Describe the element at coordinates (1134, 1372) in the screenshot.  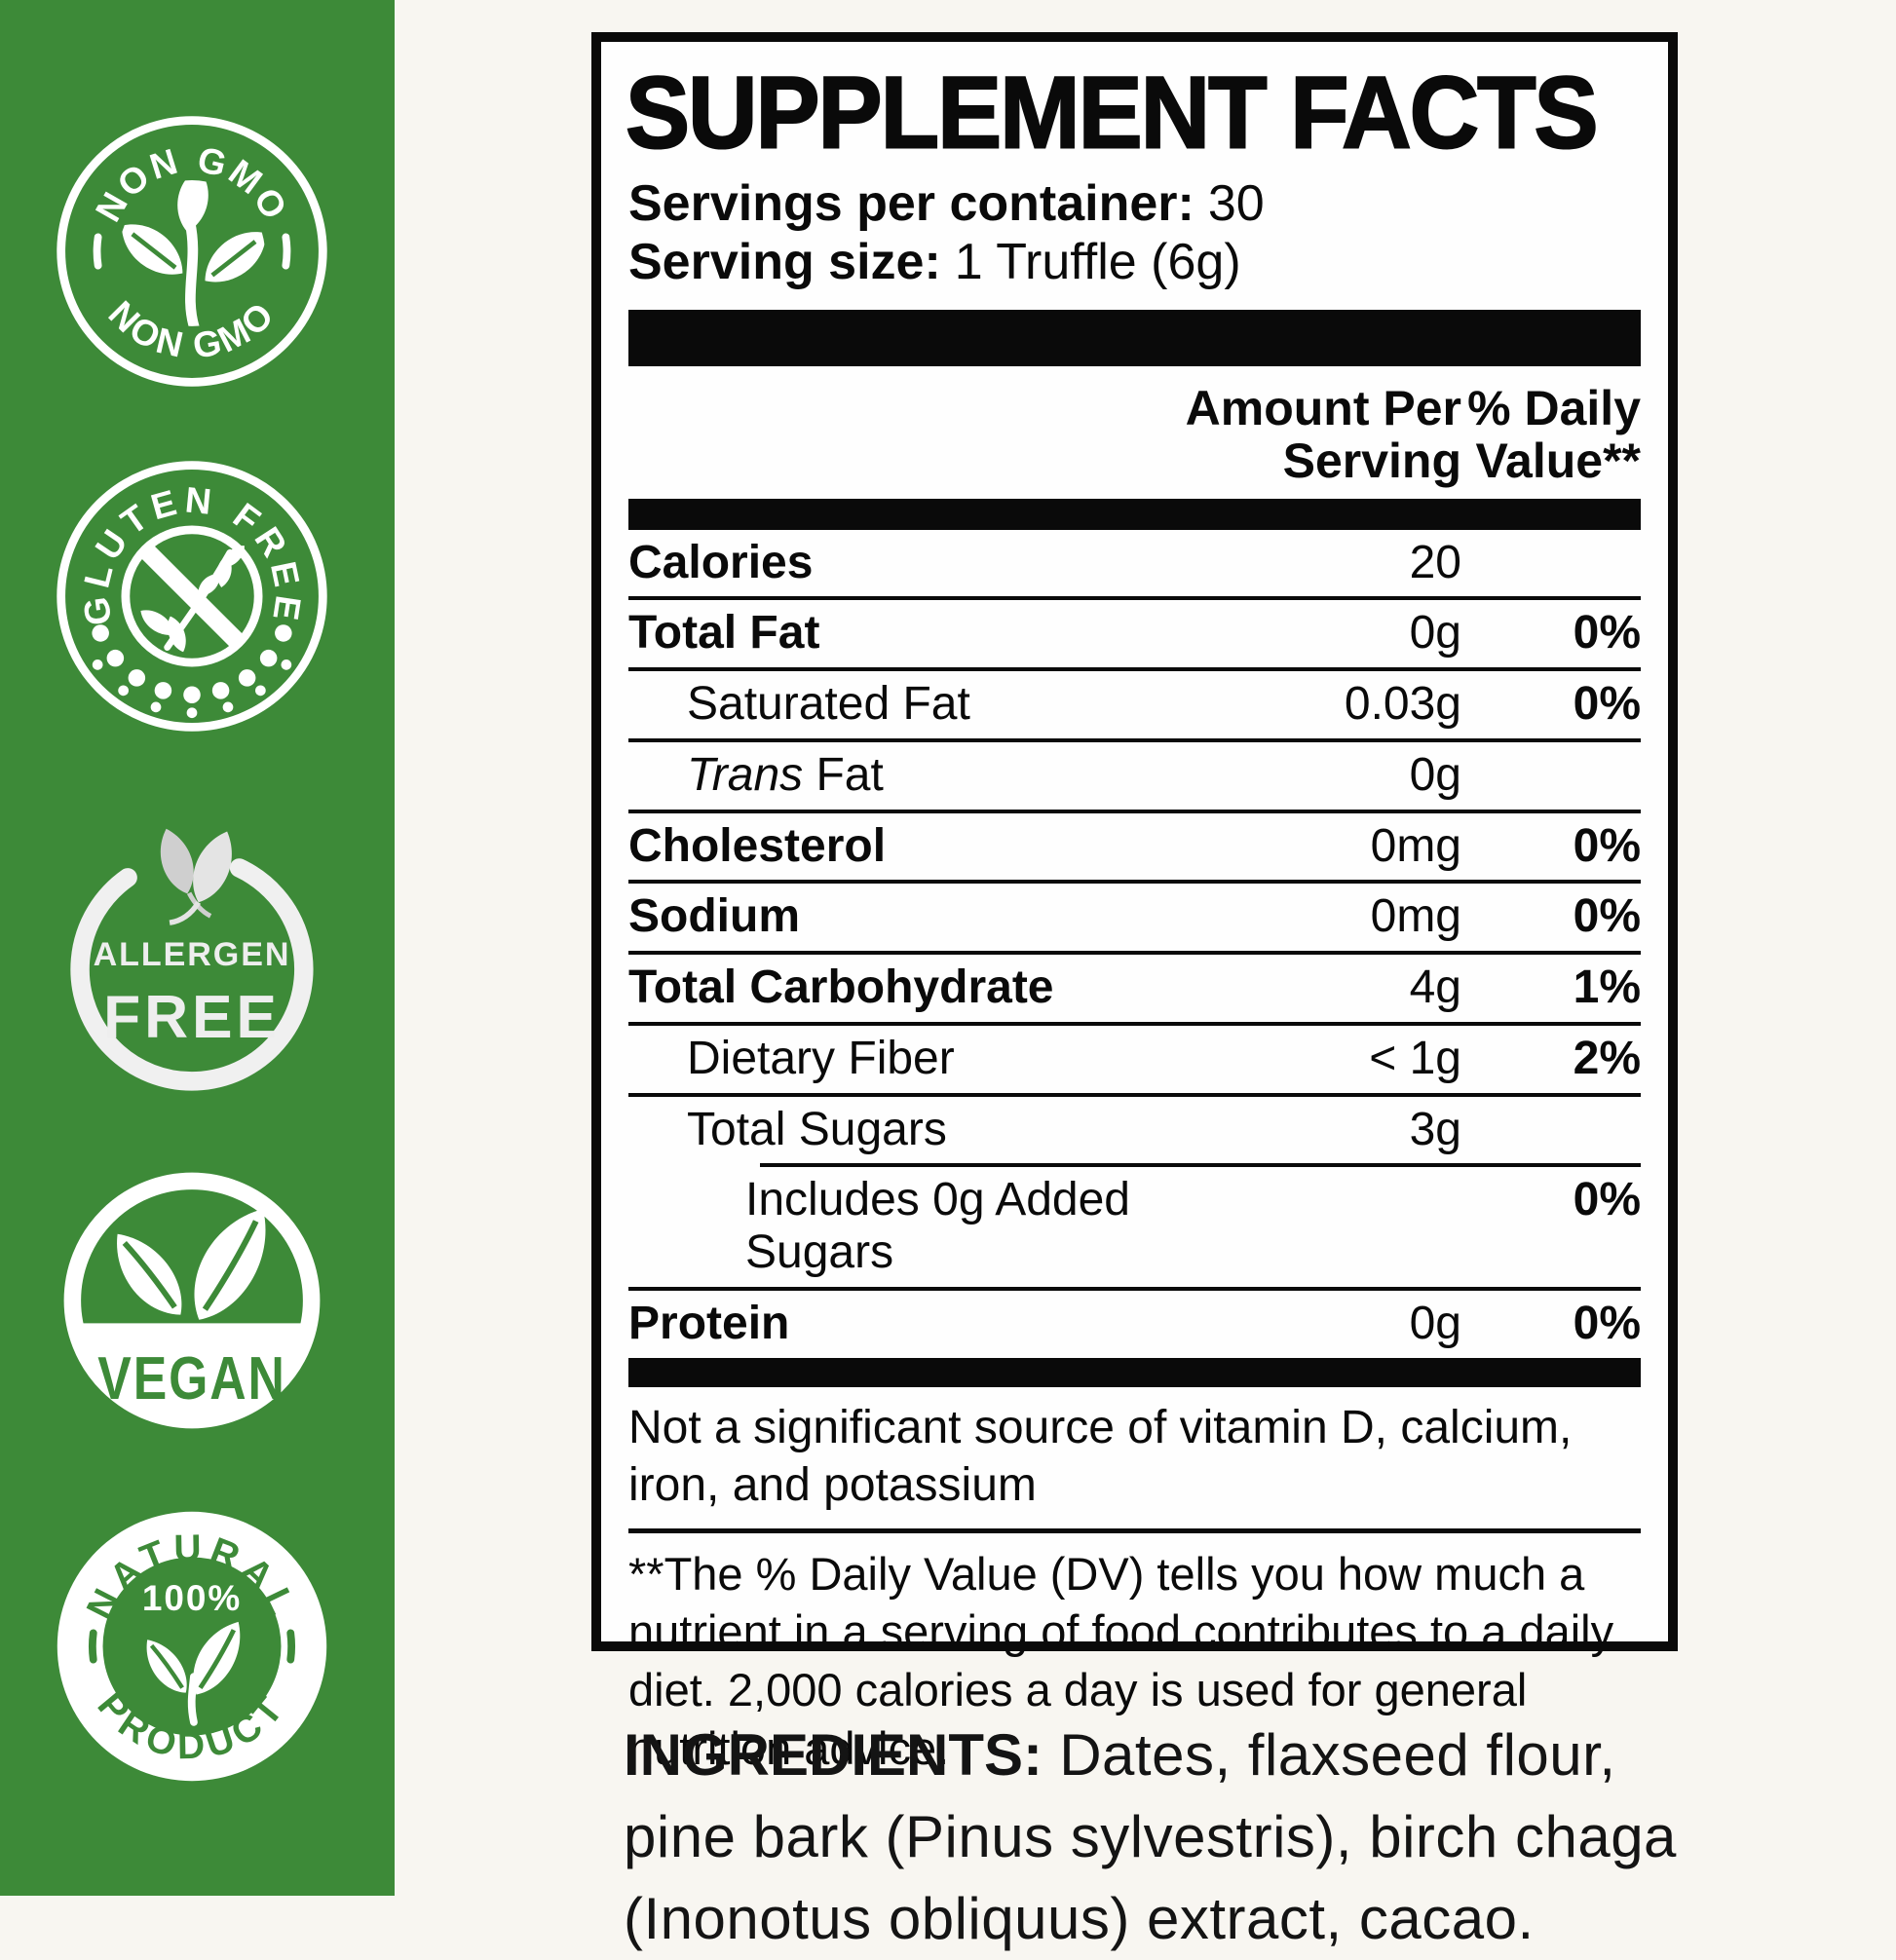
I see `thick-divider-bar-bottom` at that location.